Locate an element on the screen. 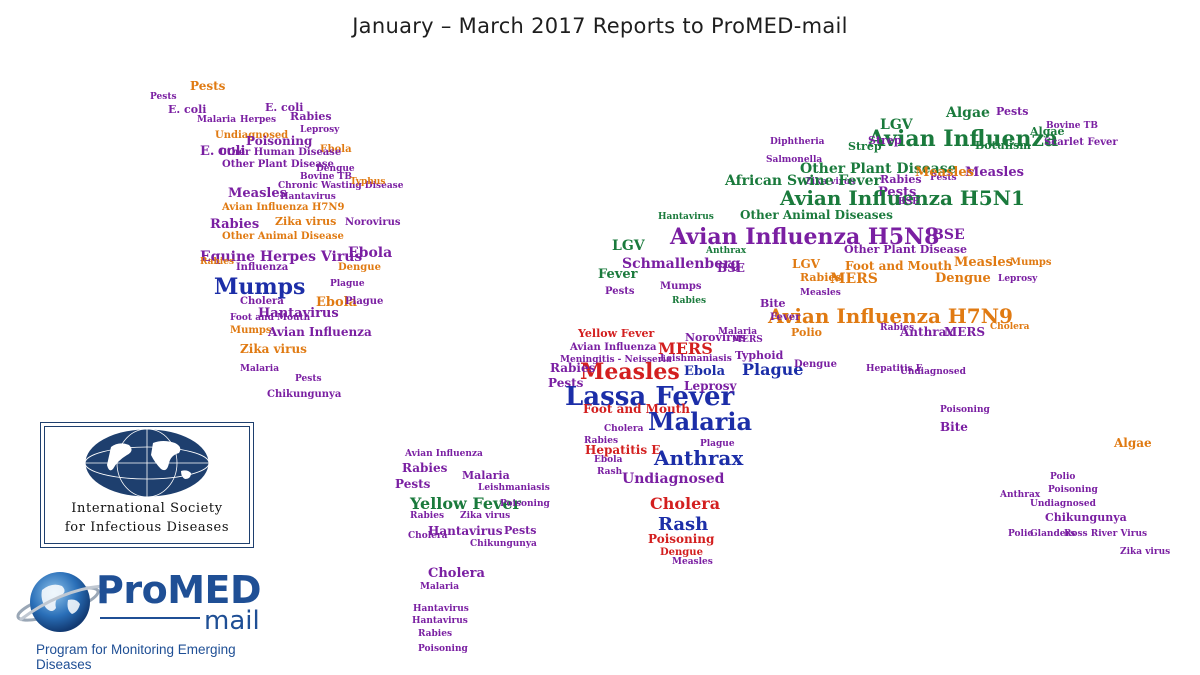  disease-word: Influenza is located at coordinates (262, 267).